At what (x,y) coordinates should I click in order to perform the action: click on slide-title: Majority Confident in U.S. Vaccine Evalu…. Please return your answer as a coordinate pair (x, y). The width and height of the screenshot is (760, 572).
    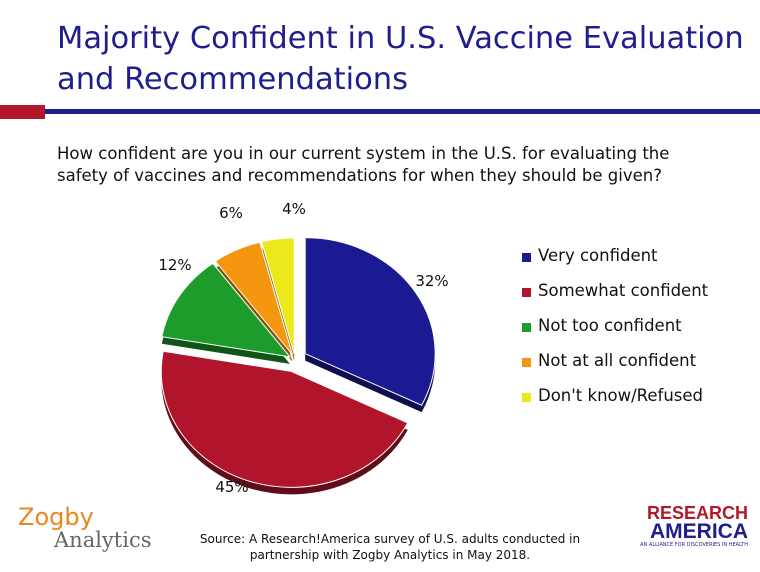
    Looking at the image, I should click on (400, 59).